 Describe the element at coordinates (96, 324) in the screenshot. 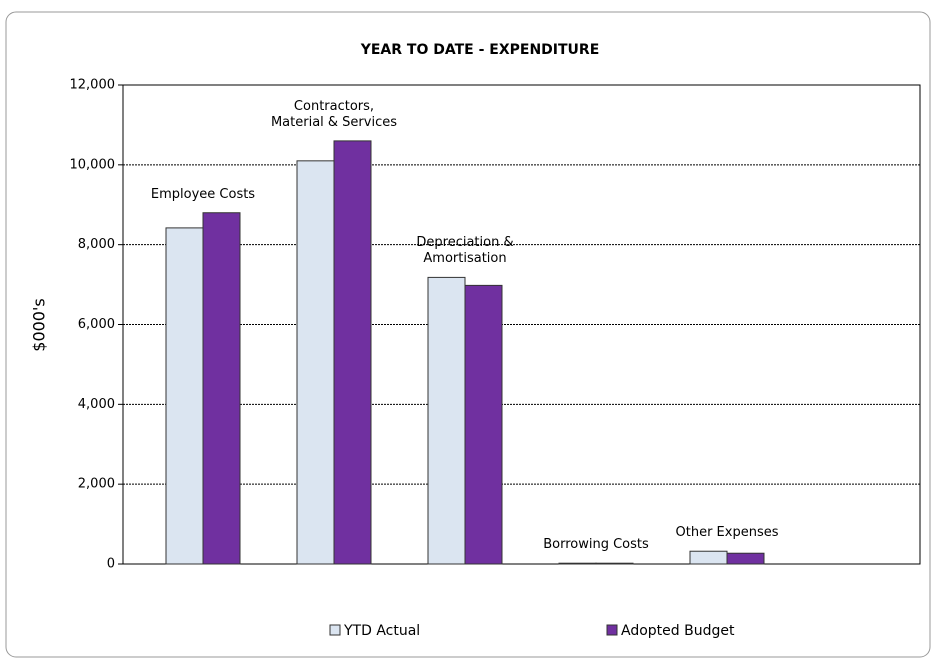

I see `y-tick-label: 6,000` at that location.